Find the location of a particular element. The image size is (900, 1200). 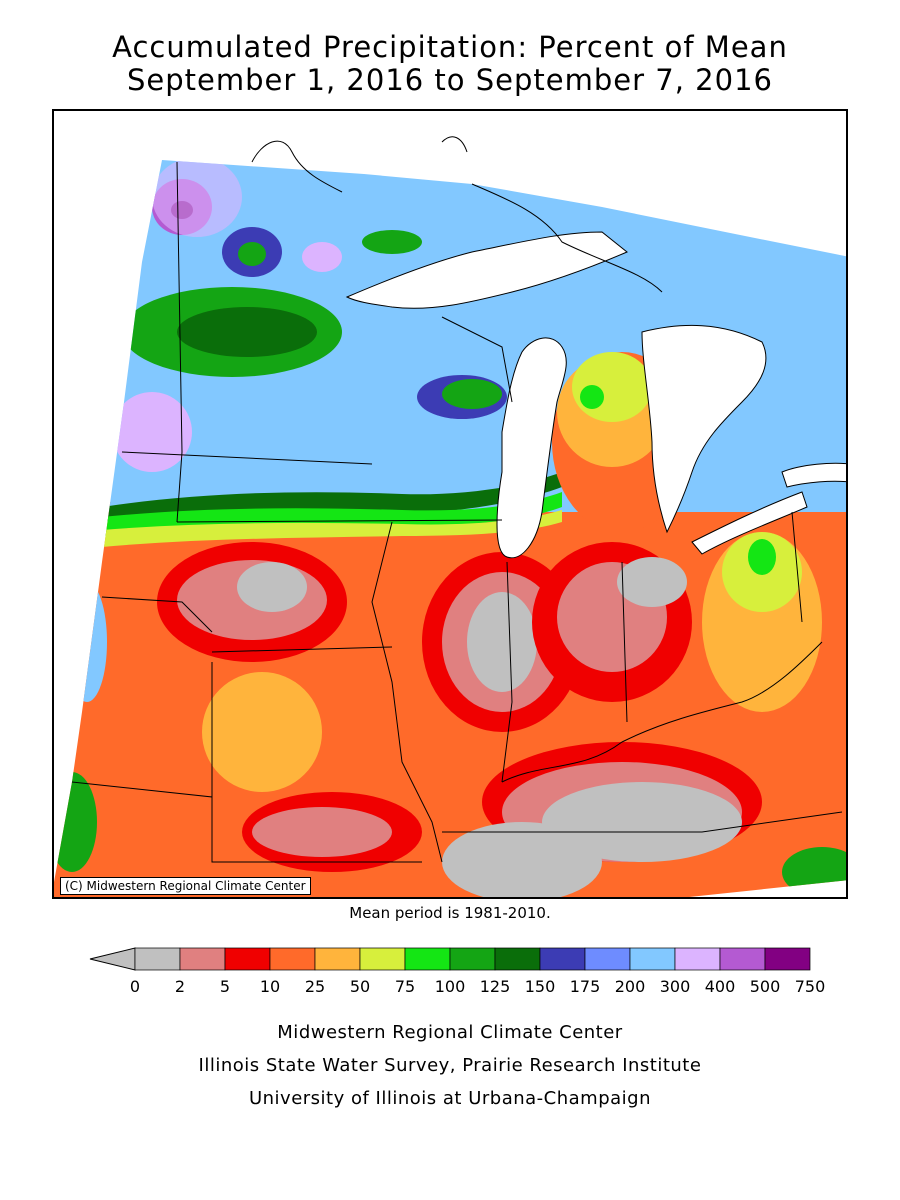

blob-illinois-gray is located at coordinates (502, 642).